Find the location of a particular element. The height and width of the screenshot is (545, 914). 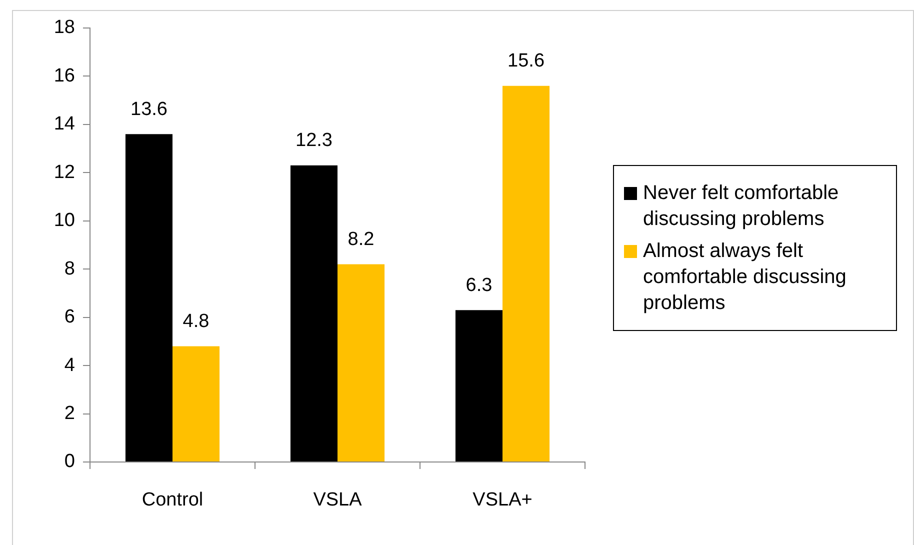

x-tick-label: VSLA+ is located at coordinates (502, 500).